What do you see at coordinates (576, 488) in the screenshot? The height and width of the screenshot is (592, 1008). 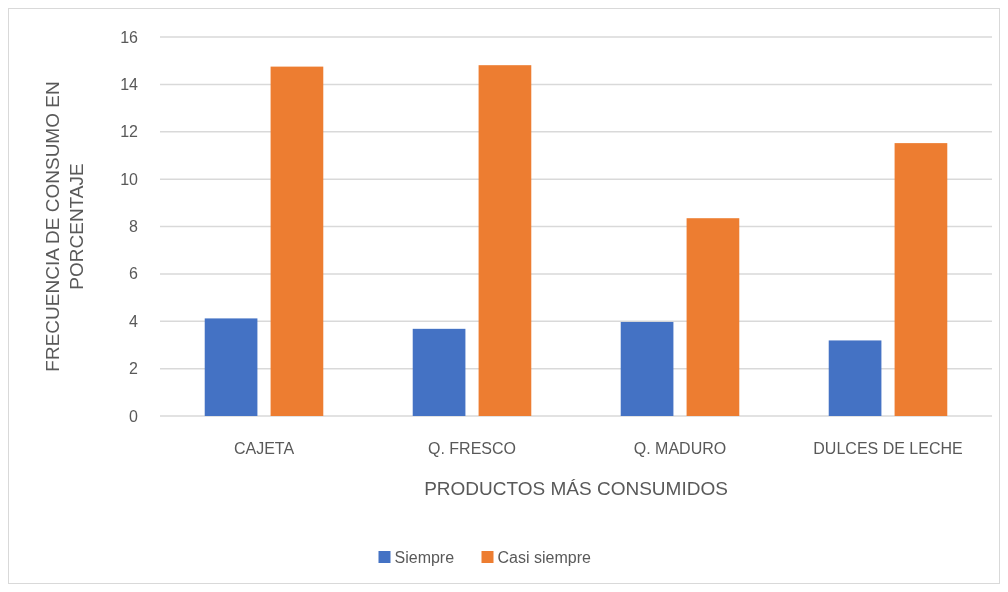 I see `x-axis-title: PRODUCTOS MÁS CONSUMIDOS` at bounding box center [576, 488].